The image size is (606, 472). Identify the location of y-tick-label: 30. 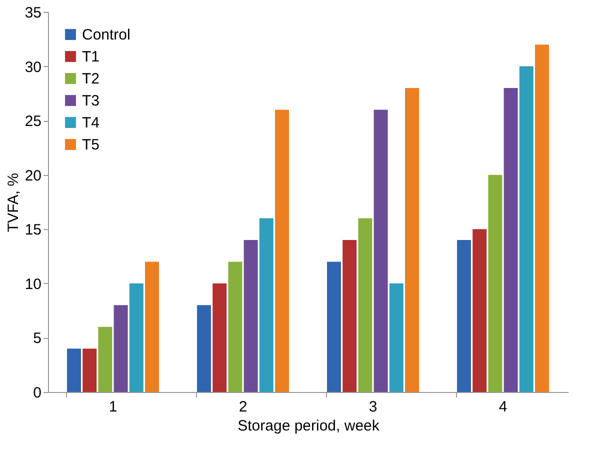
(33, 67).